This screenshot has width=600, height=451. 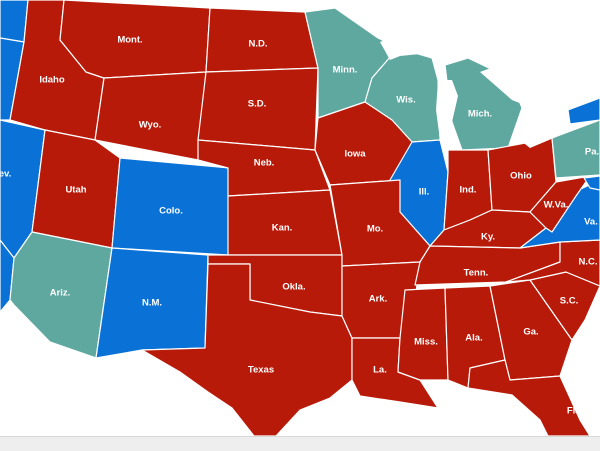 I want to click on state-md, so click(x=591, y=183).